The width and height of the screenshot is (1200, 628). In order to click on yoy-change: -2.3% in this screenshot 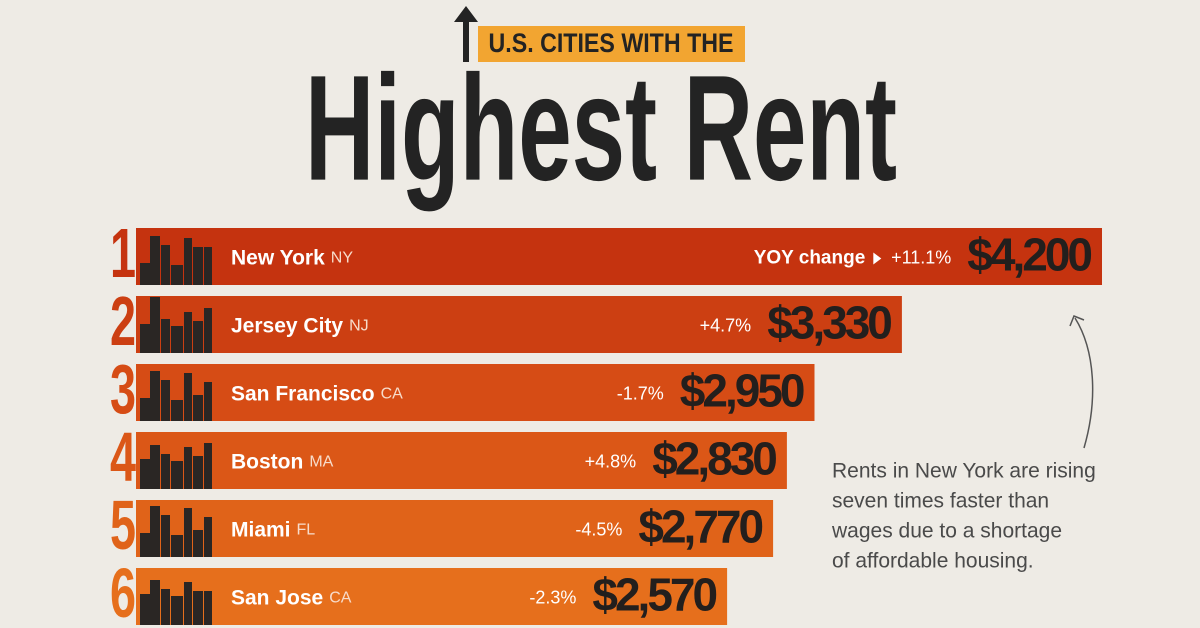, I will do `click(552, 597)`.